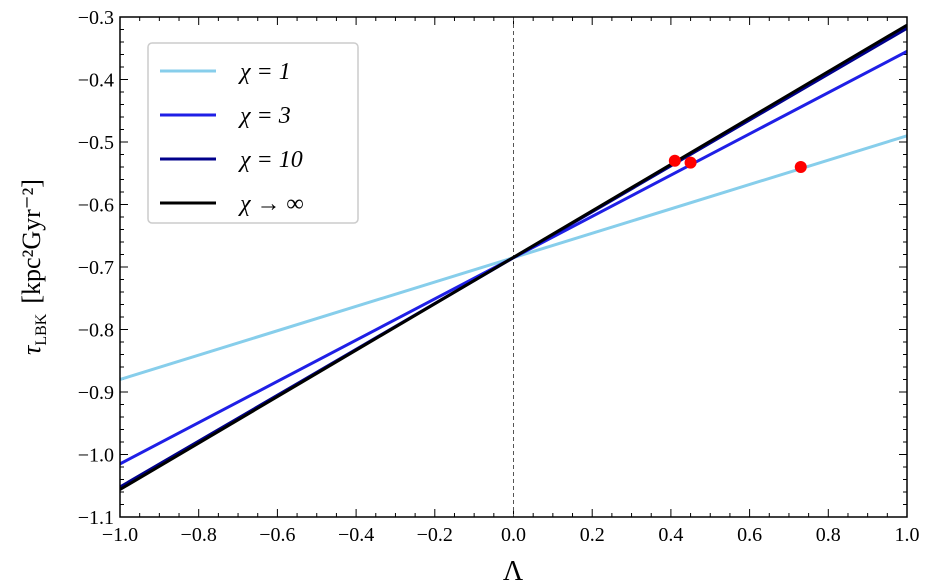 The height and width of the screenshot is (588, 926). What do you see at coordinates (264, 116) in the screenshot?
I see `legend-label: χ = 3` at bounding box center [264, 116].